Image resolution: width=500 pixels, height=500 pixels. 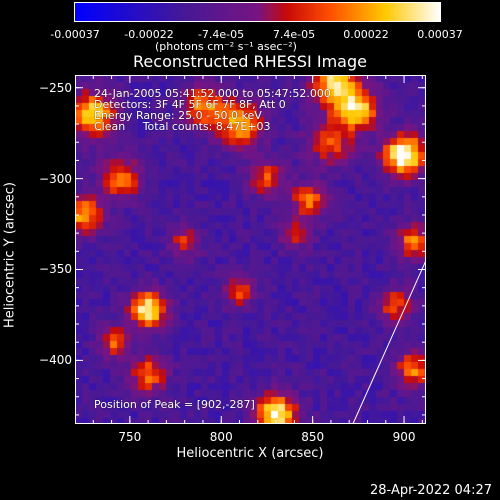 I want to click on annotation-peak-position: Position of Peak = [902,-287], so click(x=174, y=404).